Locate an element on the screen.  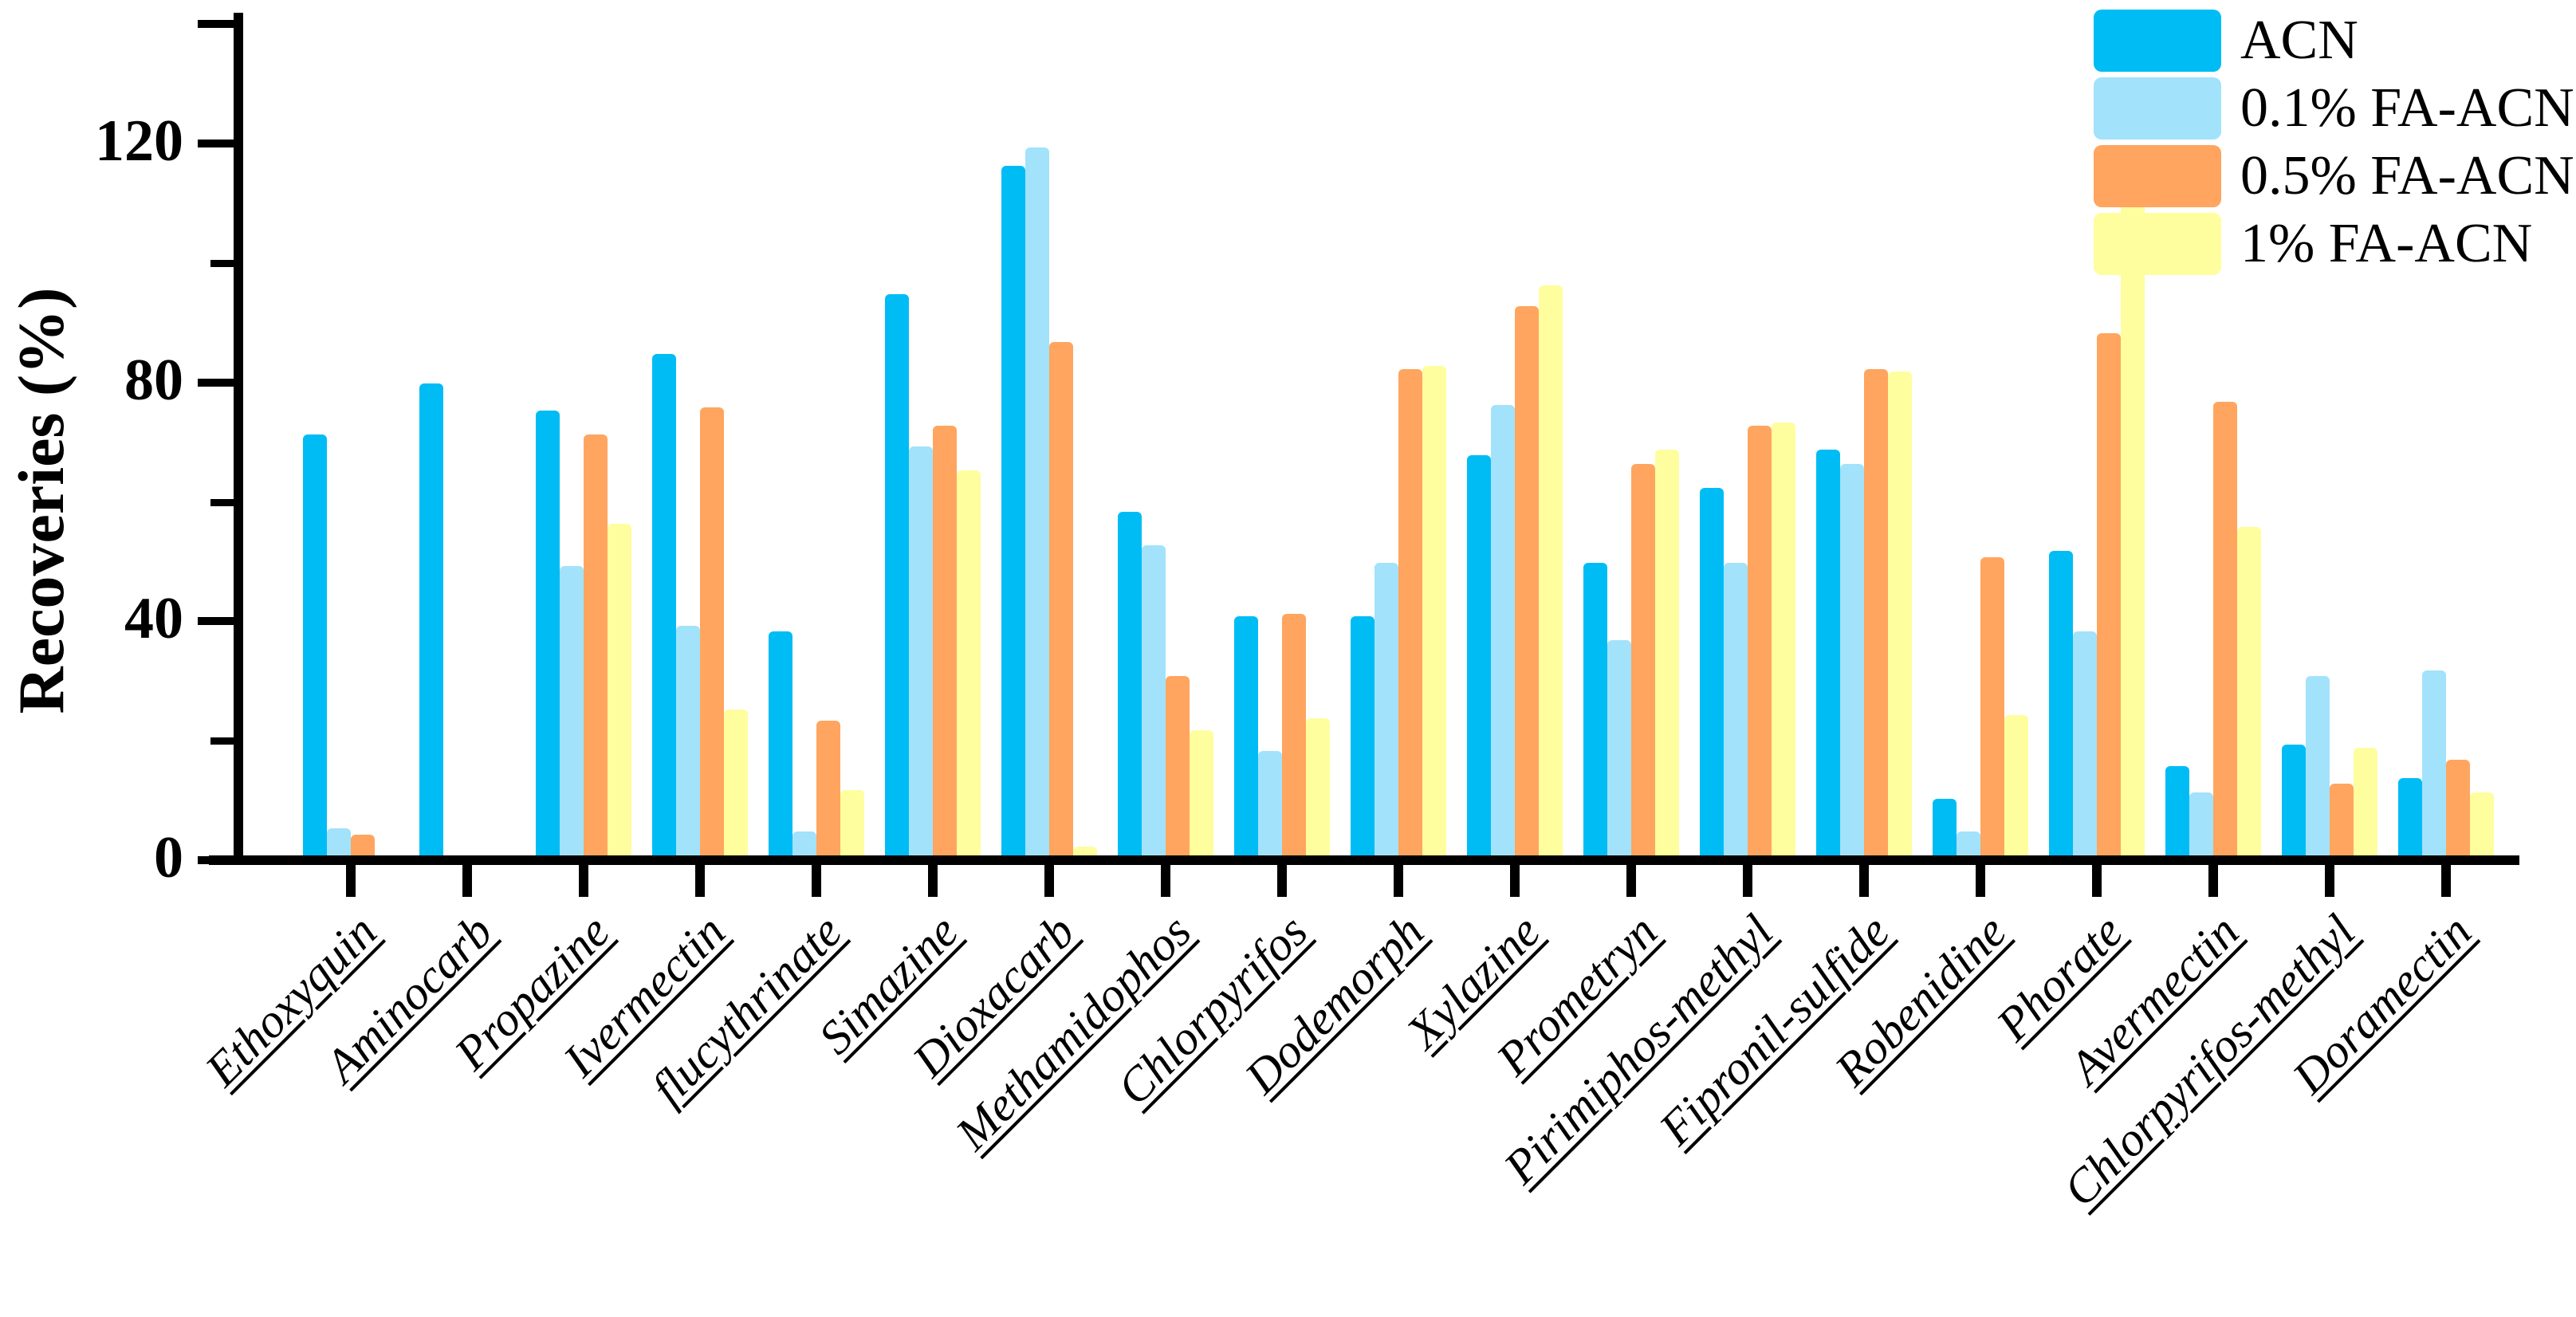
legend-row: ACN is located at coordinates (2334, 41).